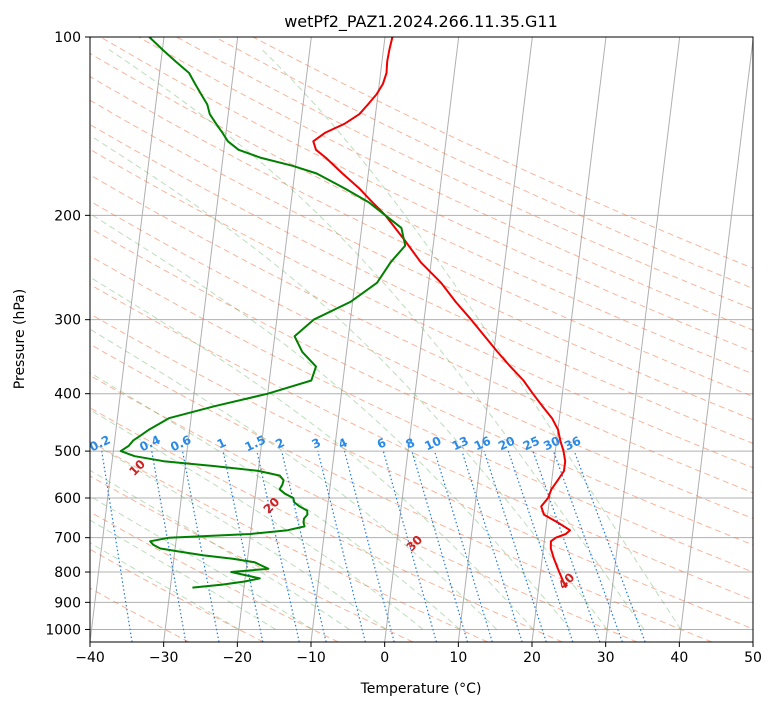 This screenshot has height=708, width=775. What do you see at coordinates (164, 658) in the screenshot?
I see `x-tick-label: −30` at bounding box center [164, 658].